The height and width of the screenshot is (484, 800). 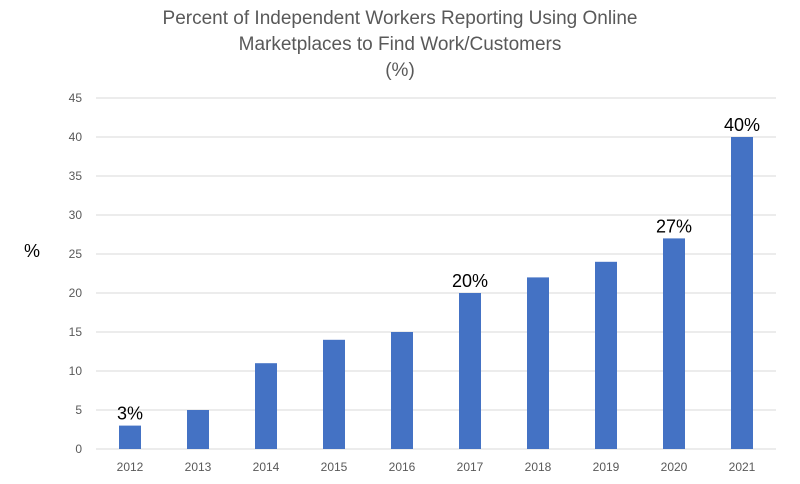 What do you see at coordinates (402, 390) in the screenshot?
I see `bar-2016` at bounding box center [402, 390].